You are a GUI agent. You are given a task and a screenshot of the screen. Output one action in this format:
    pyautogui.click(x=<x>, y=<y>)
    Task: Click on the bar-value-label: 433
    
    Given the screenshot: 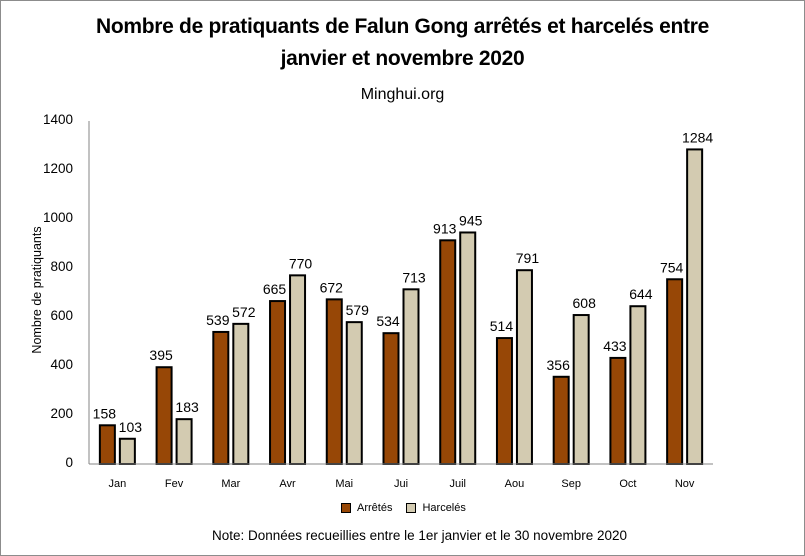 What is the action you would take?
    pyautogui.click(x=615, y=346)
    